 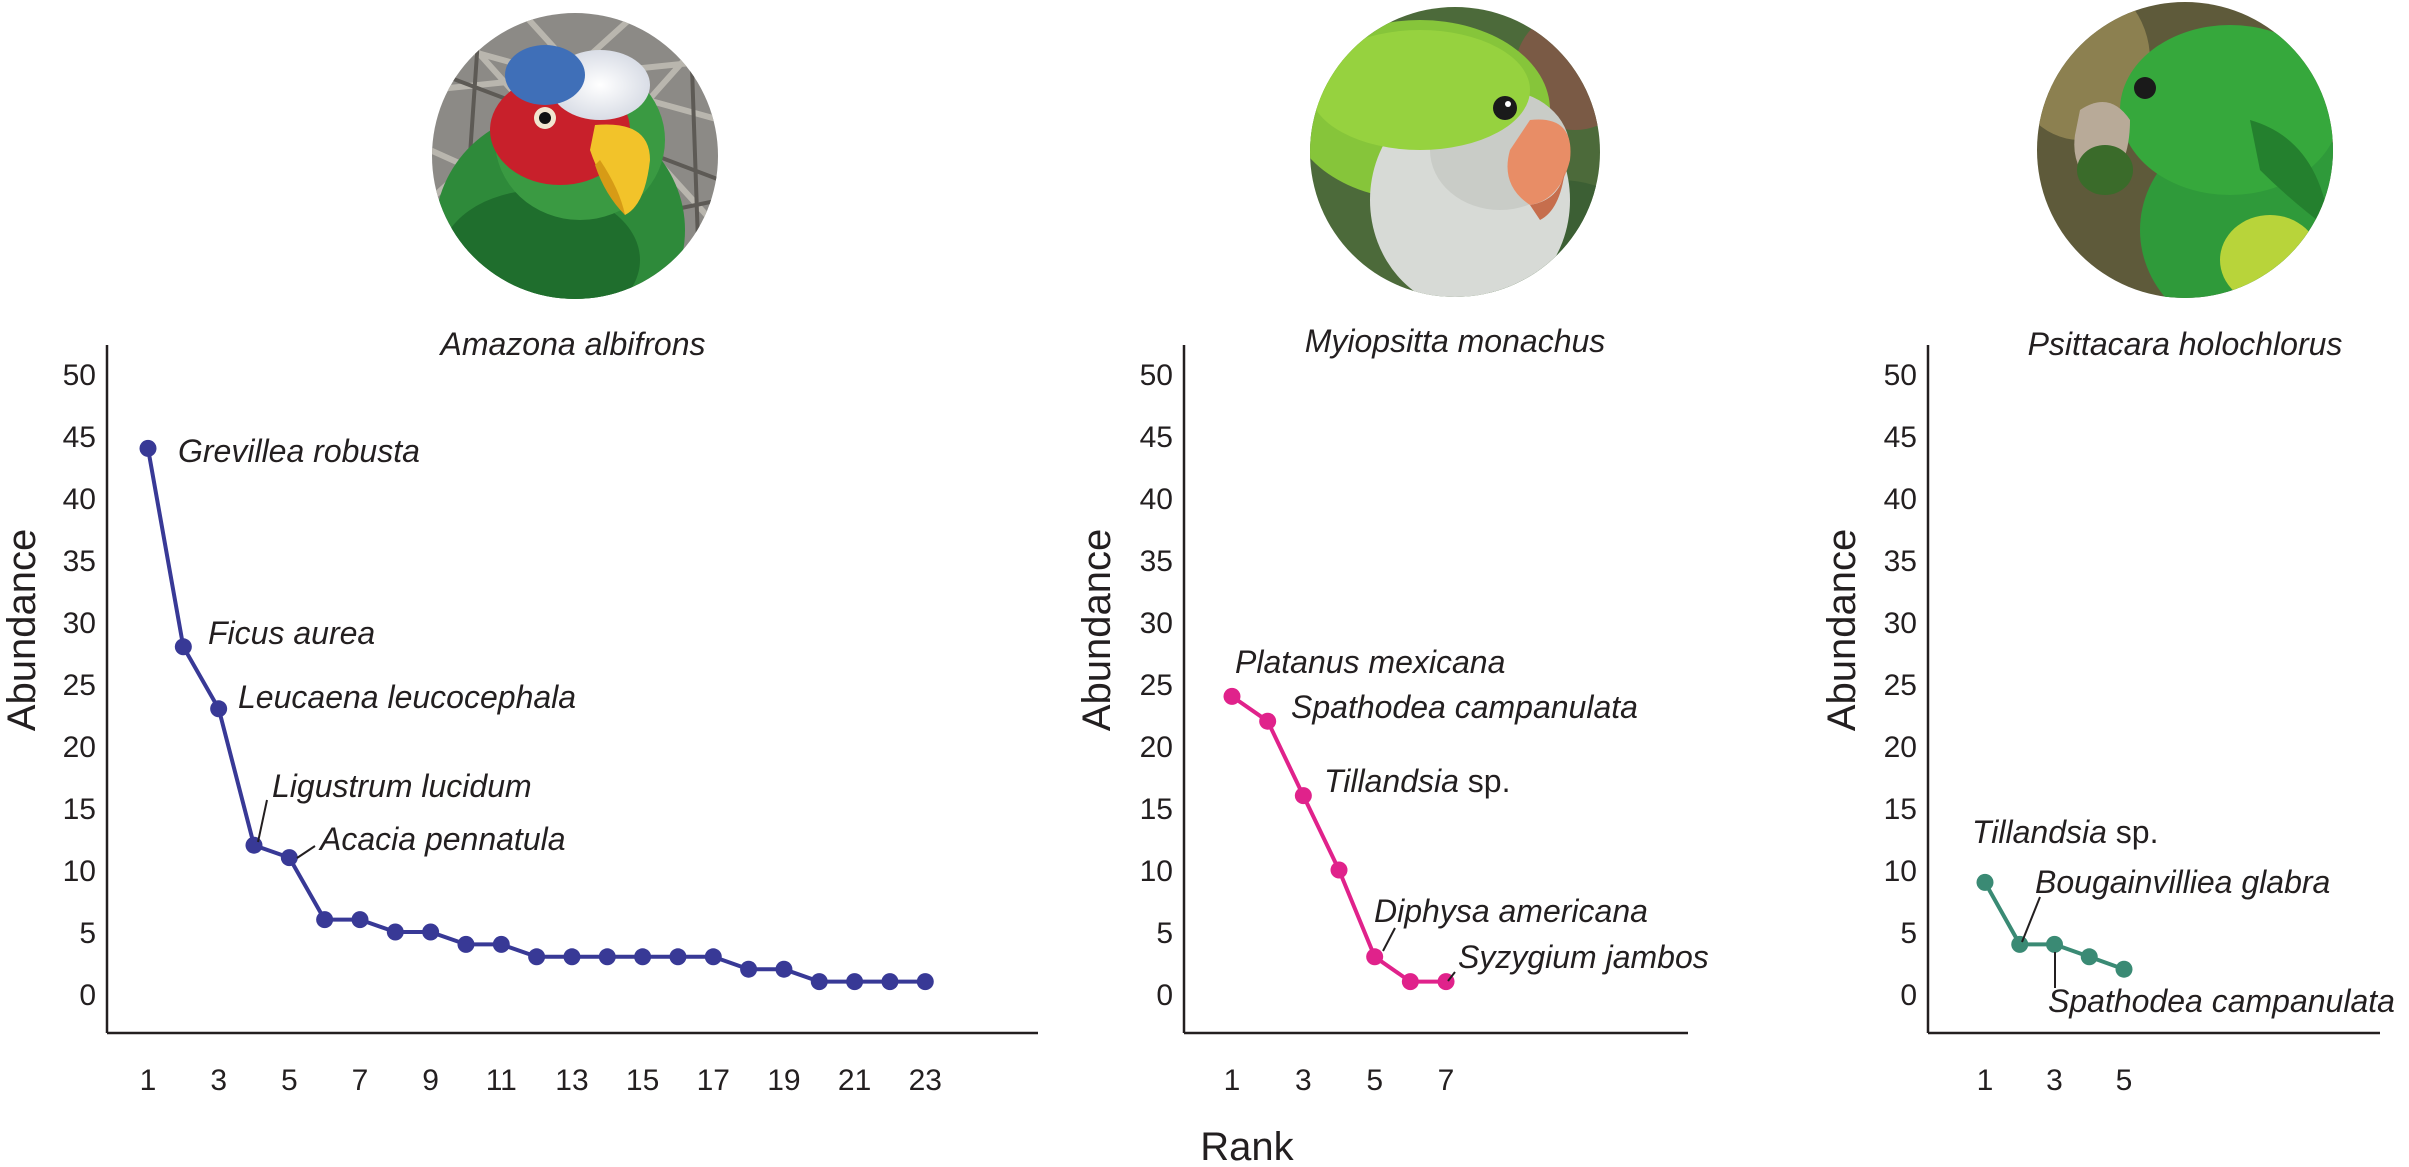 I want to click on species-name: Syzygium jambos, so click(x=1583, y=957).